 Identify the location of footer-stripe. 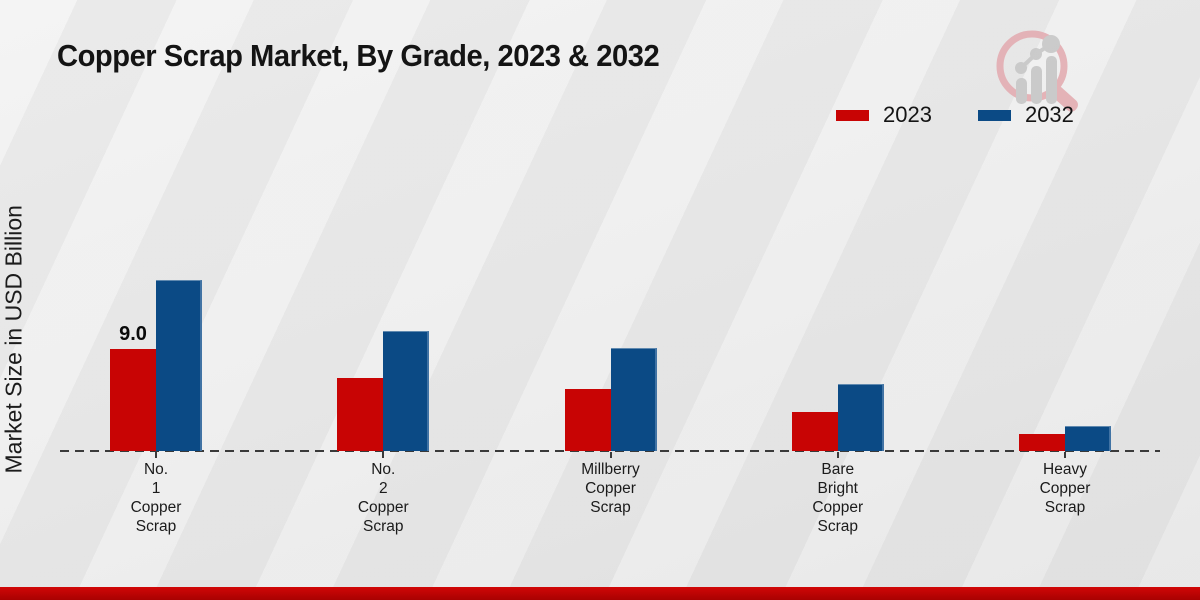
(600, 593).